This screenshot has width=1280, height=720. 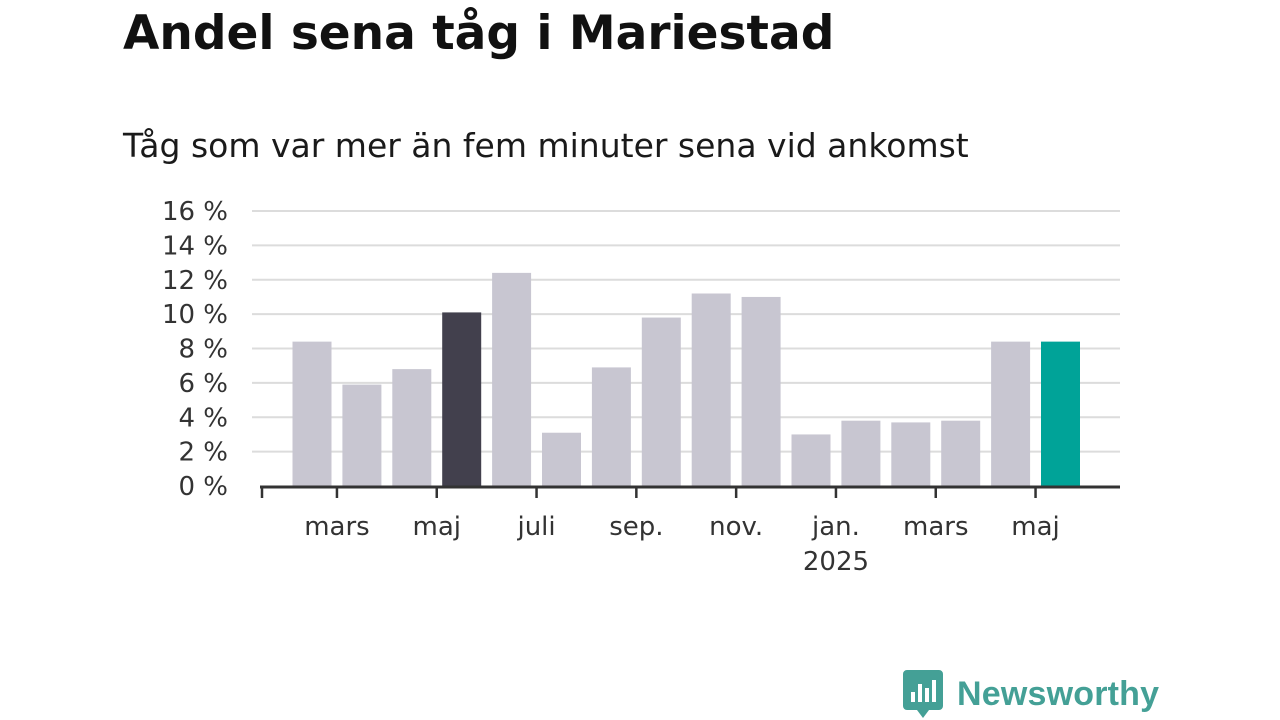 What do you see at coordinates (836, 562) in the screenshot?
I see `x-tick-year-label: 2025` at bounding box center [836, 562].